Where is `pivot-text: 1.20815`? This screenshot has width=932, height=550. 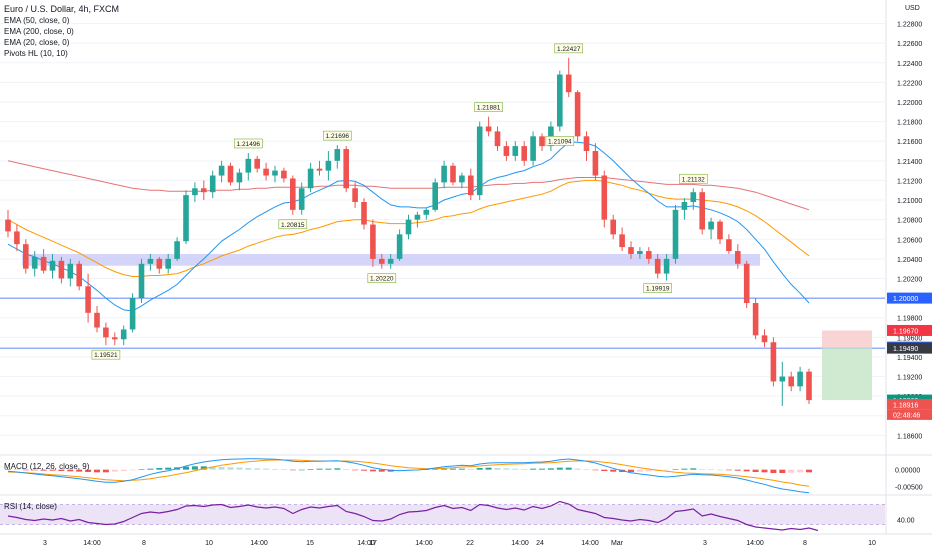 pivot-text: 1.20815 is located at coordinates (293, 225).